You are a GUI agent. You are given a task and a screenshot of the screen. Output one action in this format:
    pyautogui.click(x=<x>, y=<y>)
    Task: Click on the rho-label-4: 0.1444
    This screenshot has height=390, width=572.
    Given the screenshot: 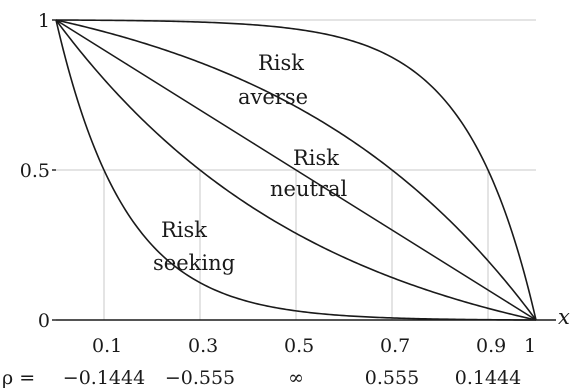 What is the action you would take?
    pyautogui.click(x=488, y=378)
    